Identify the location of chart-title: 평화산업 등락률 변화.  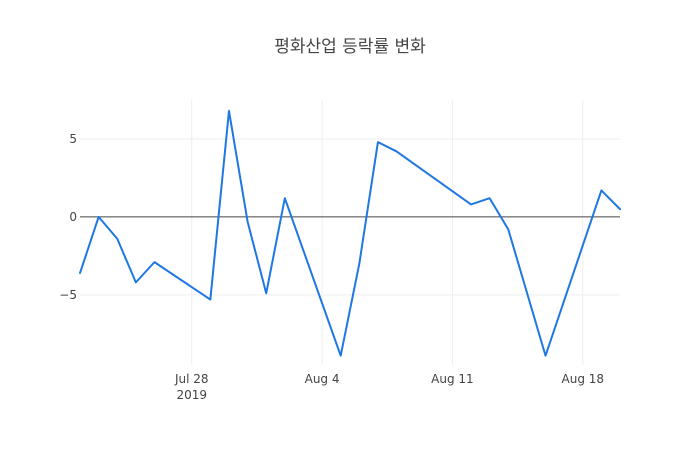
(350, 47).